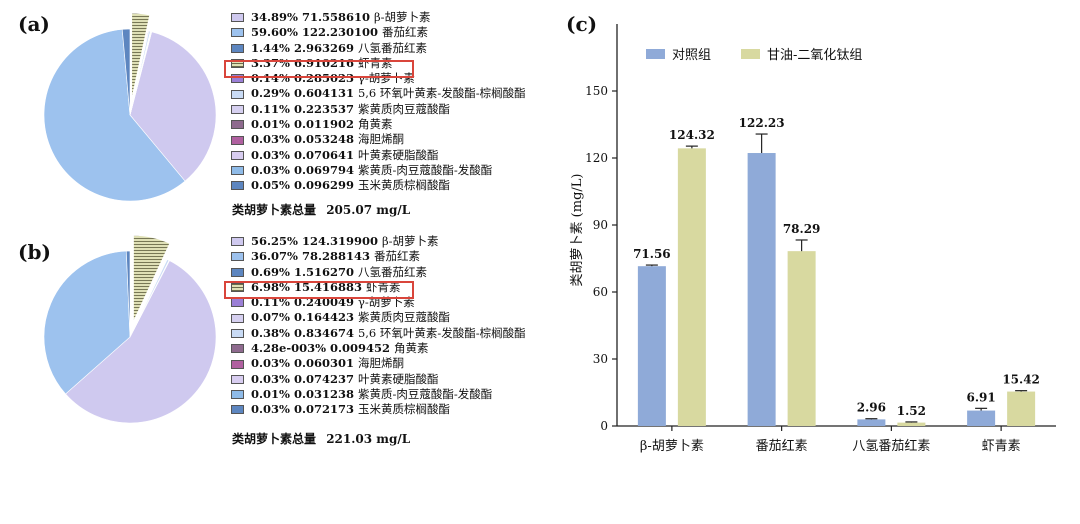  I want to click on legend-percent: 1.44%, so click(270, 47).